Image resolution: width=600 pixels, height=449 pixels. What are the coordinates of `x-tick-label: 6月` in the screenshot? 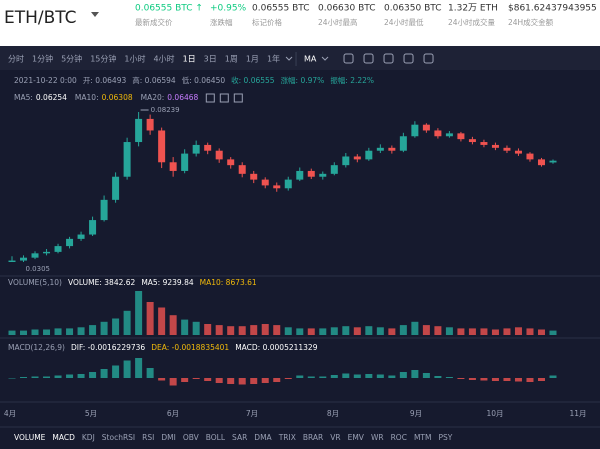 It's located at (173, 413).